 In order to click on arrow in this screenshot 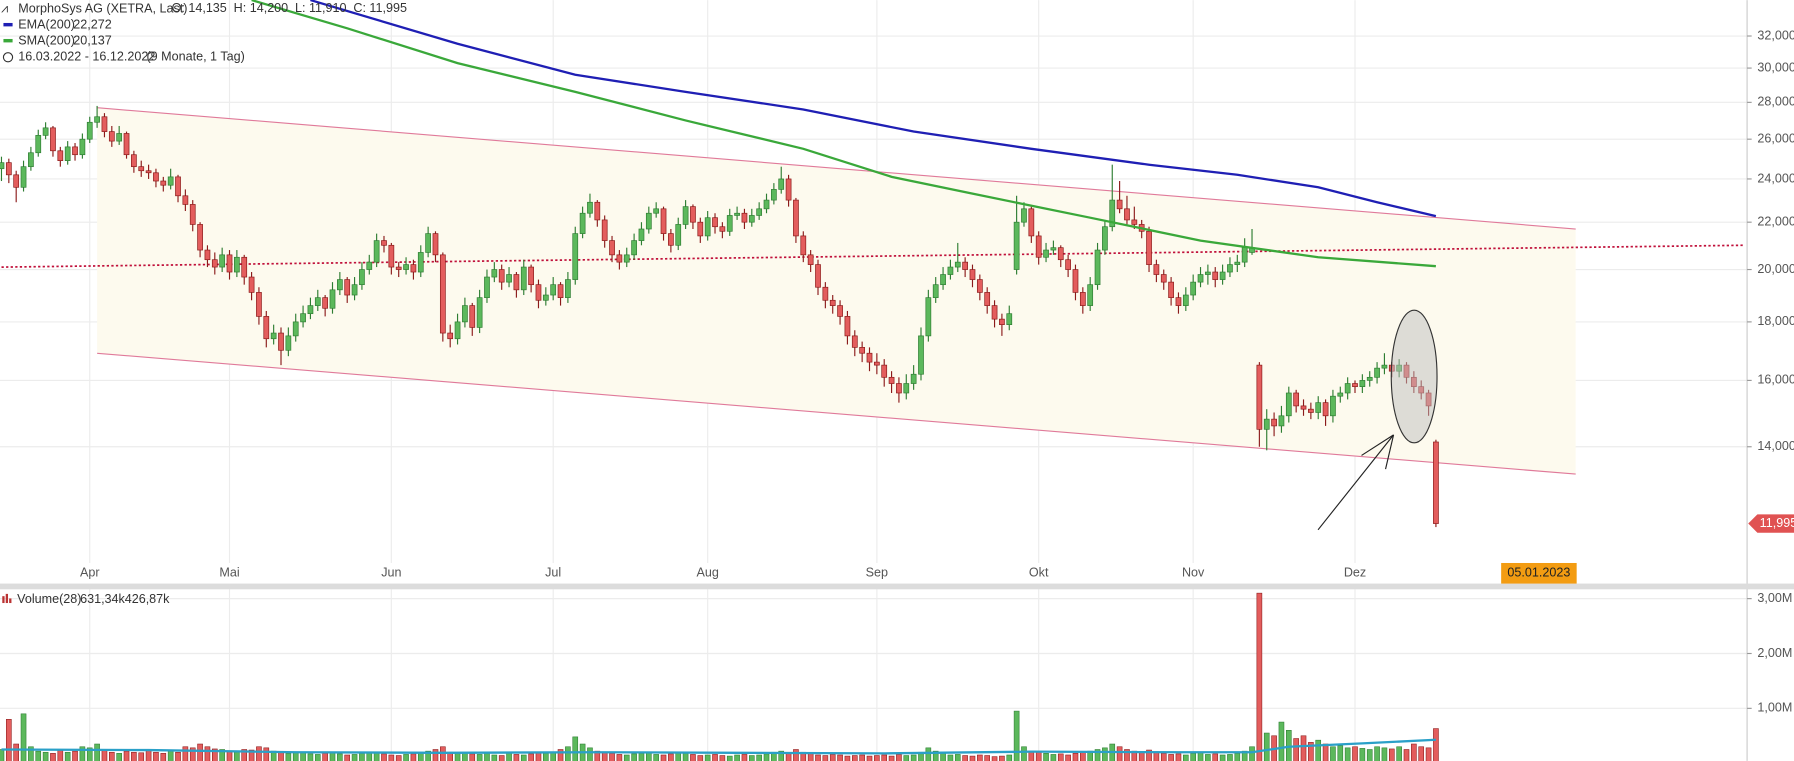, I will do `click(1356, 482)`.